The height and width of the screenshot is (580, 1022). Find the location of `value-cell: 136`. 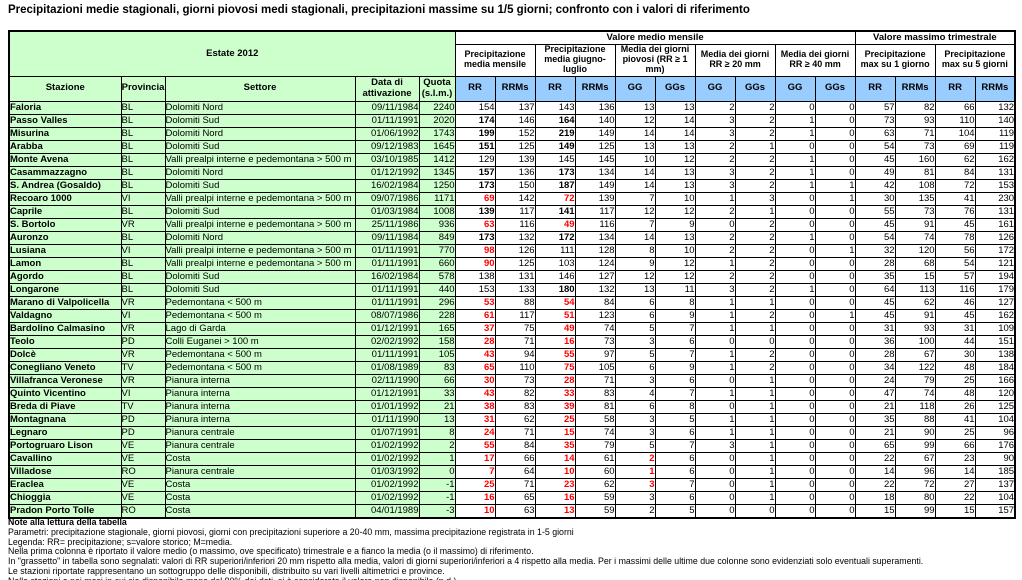

value-cell: 136 is located at coordinates (515, 172).